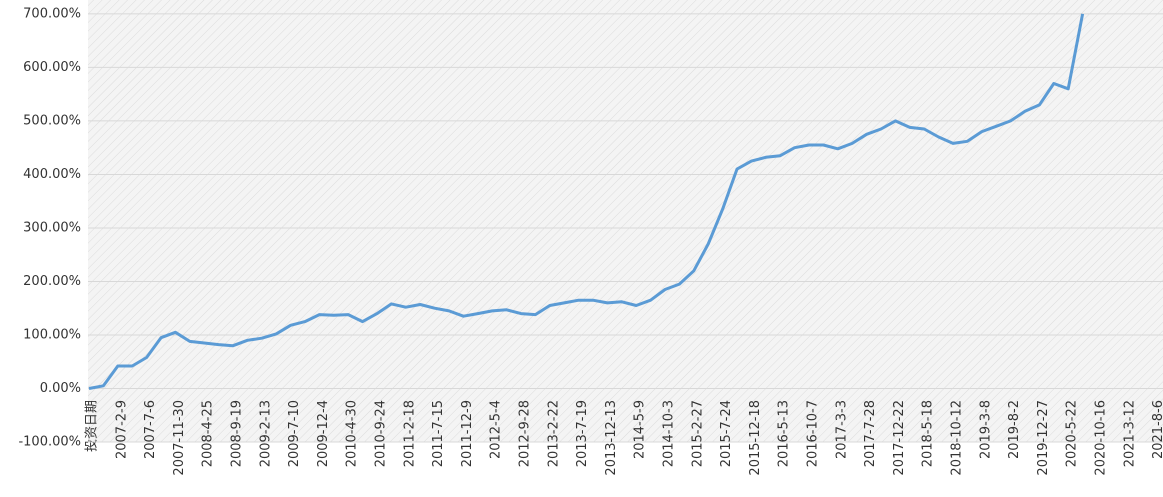  I want to click on x-tick-label: 2011-7-15, so click(438, 433).